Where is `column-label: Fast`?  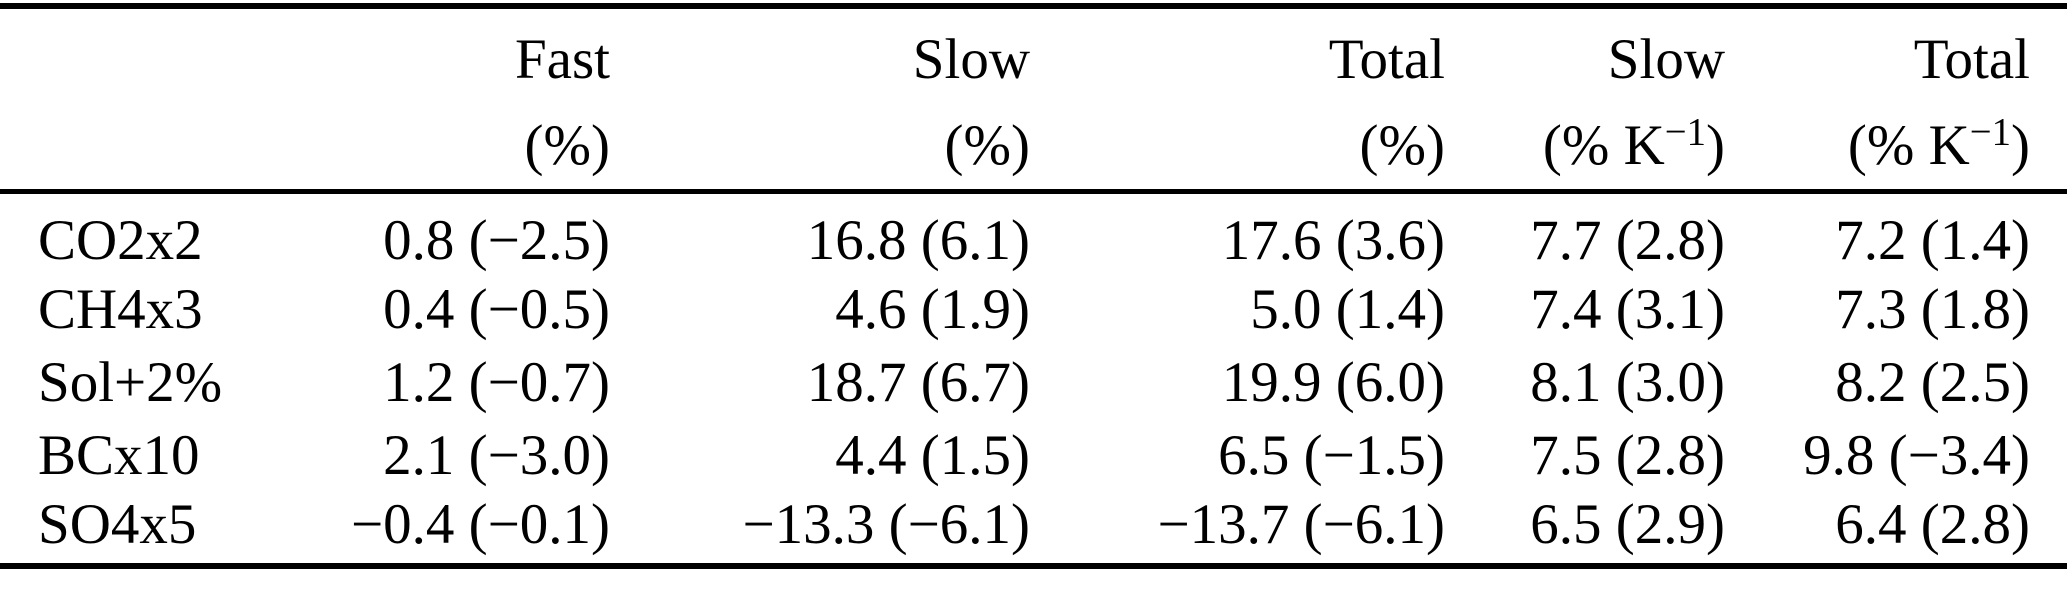 column-label: Fast is located at coordinates (562, 59).